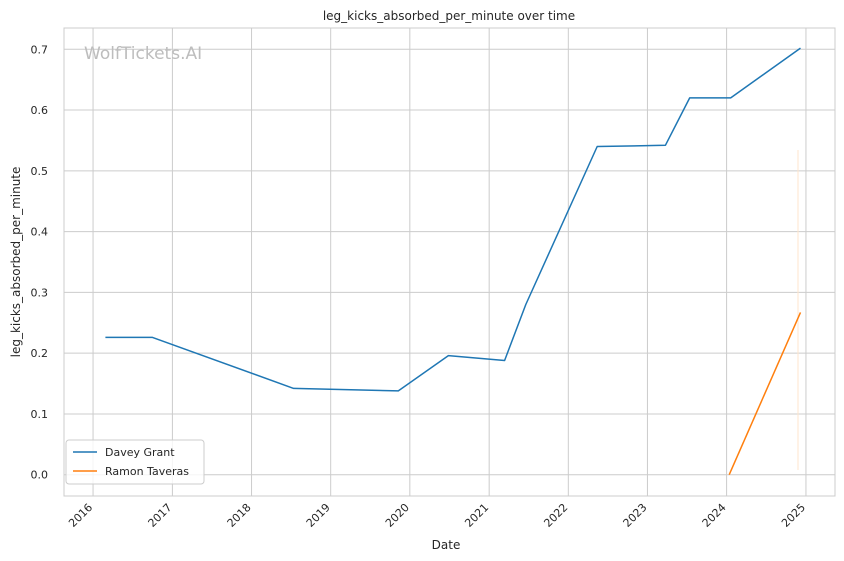 The width and height of the screenshot is (844, 561). I want to click on legend: Davey Grant Ramon Taveras, so click(135, 462).